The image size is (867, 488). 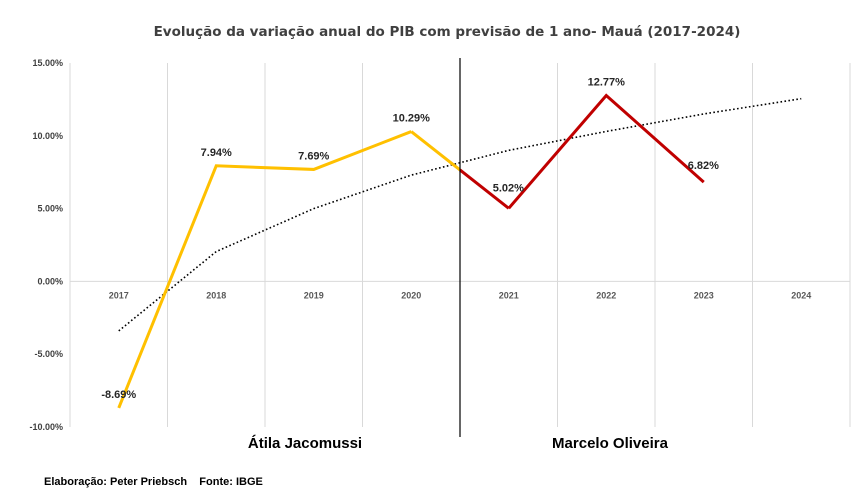 I want to click on x-tick-label-2021: 2021, so click(x=509, y=295).